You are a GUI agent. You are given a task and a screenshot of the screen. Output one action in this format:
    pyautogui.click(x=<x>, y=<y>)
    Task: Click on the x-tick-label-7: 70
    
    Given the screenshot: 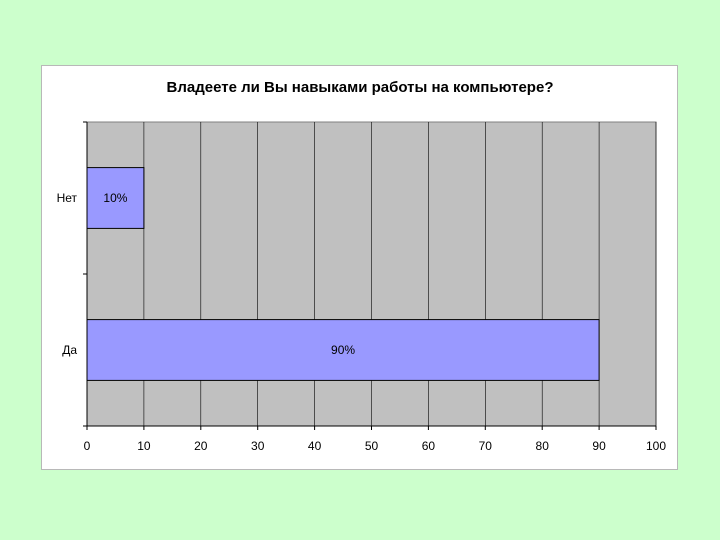 What is the action you would take?
    pyautogui.click(x=486, y=446)
    